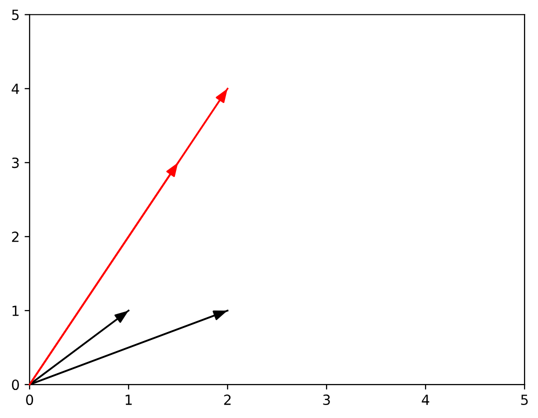 This screenshot has width=538, height=418. Describe the element at coordinates (15, 163) in the screenshot. I see `y-tick-label: 3` at that location.